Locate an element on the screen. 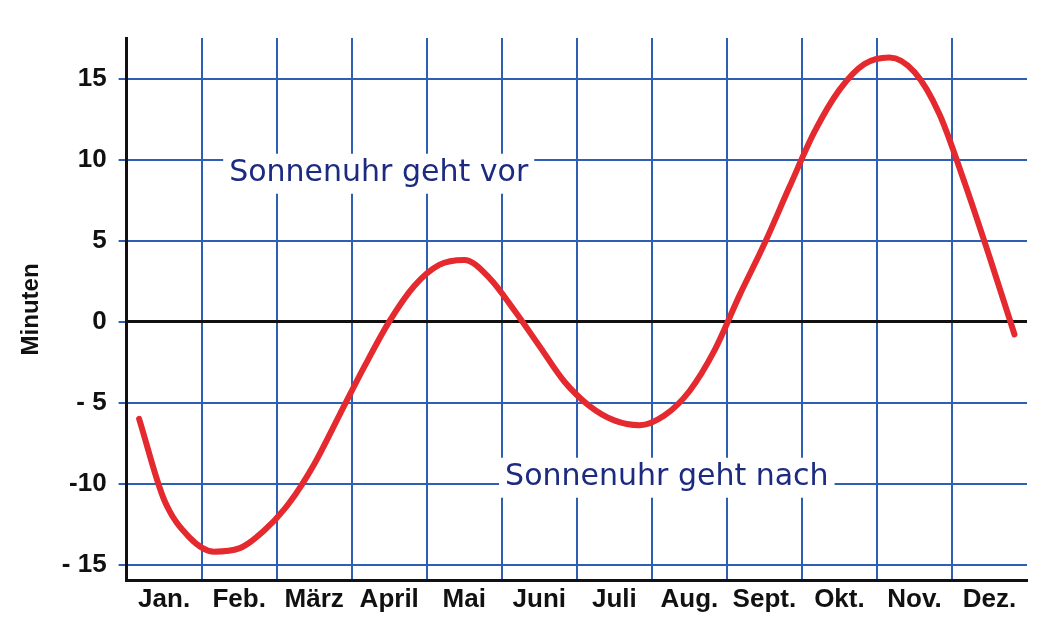 The height and width of the screenshot is (631, 1050). x-tick-label: Juni is located at coordinates (539, 597).